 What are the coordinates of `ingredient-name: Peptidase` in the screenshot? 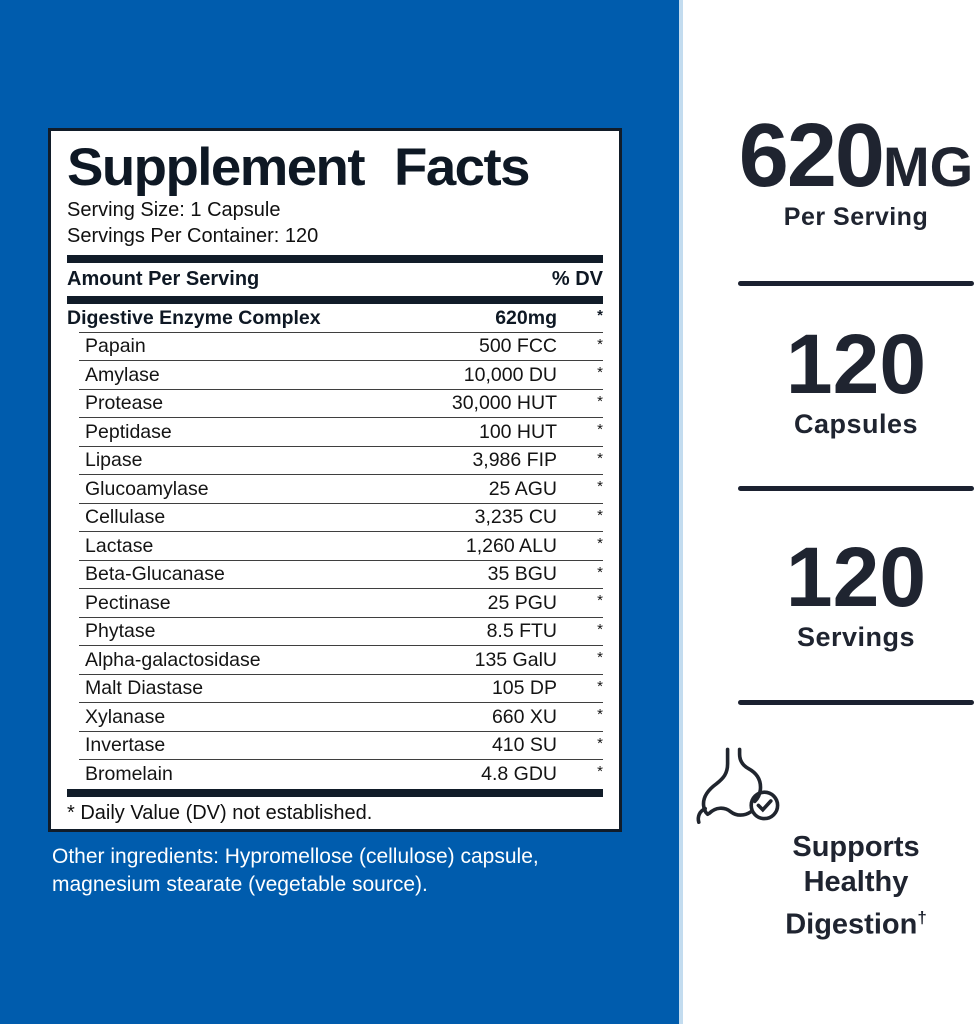 It's located at (128, 431).